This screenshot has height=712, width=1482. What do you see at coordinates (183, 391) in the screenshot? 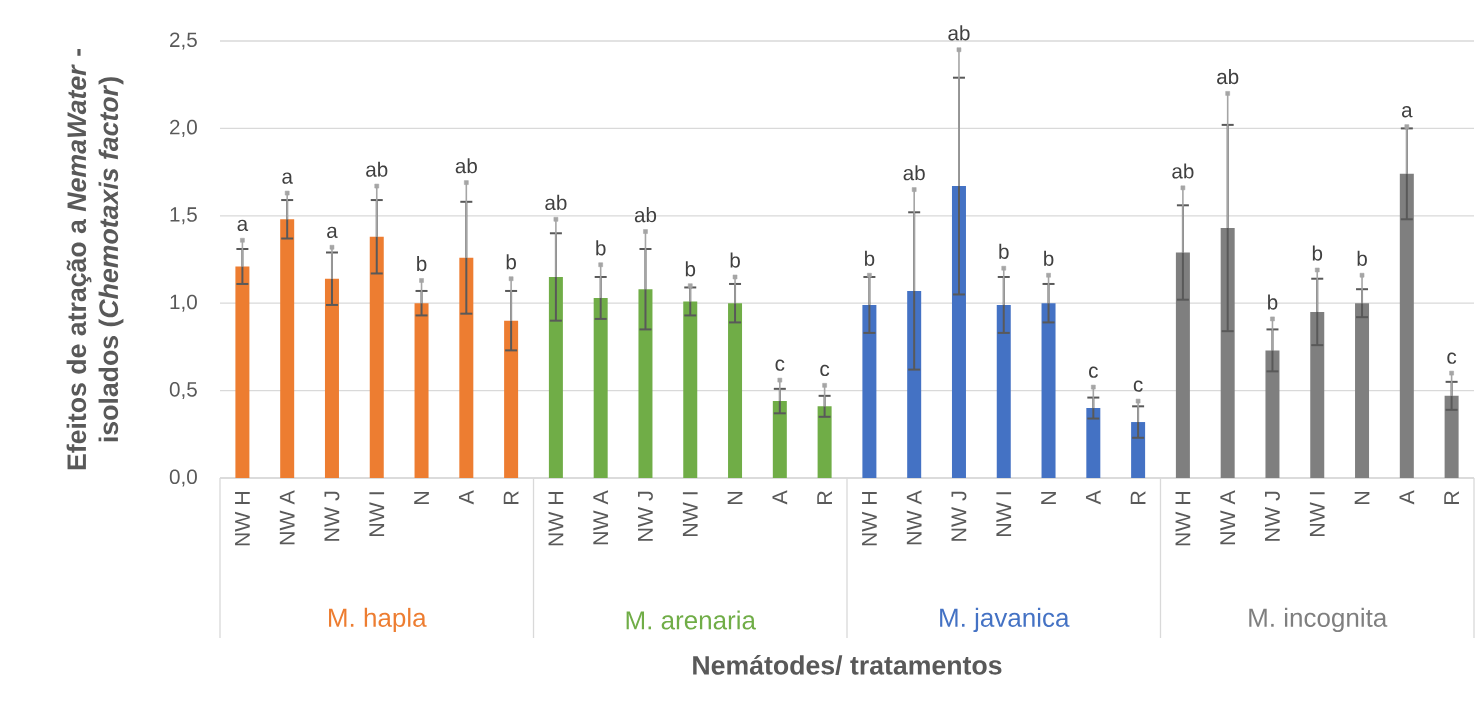
I see `y-tick-label: 0,5` at bounding box center [183, 391].